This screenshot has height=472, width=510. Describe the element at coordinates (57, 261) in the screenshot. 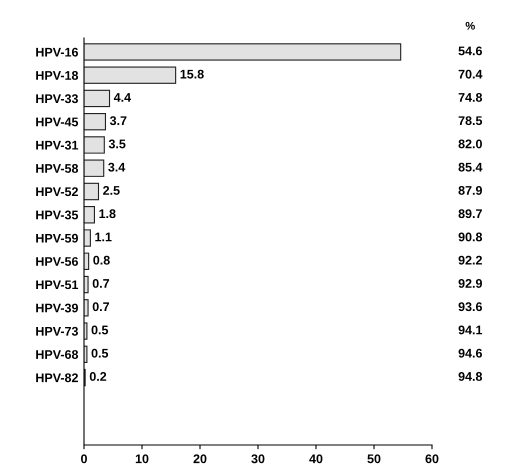

I see `y-tick-label: HPV-56` at that location.